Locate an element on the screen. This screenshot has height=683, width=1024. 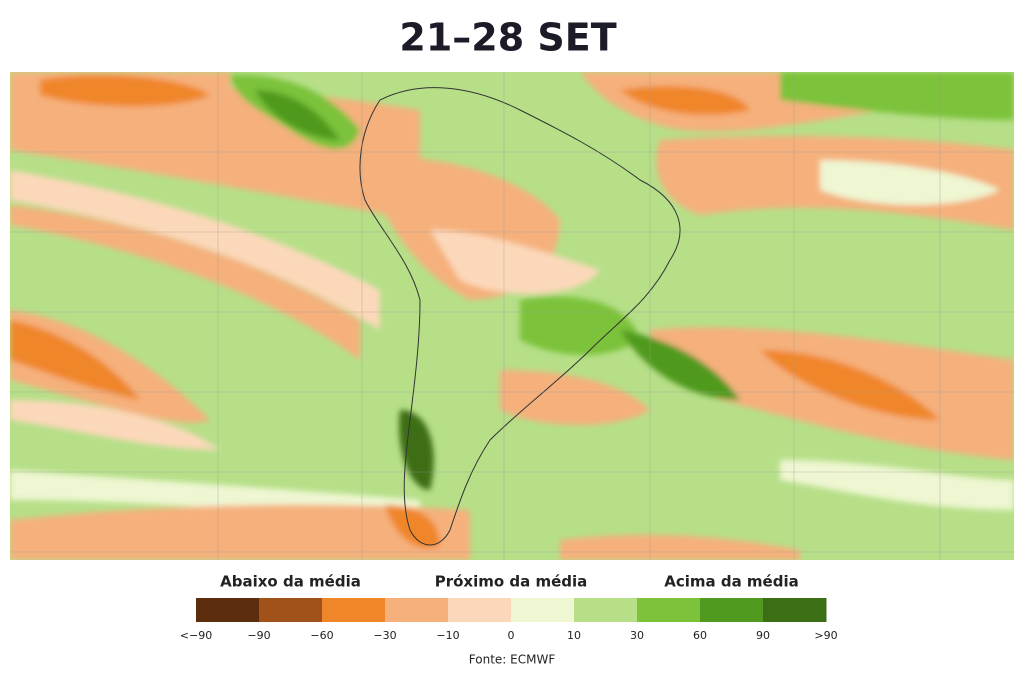
legend-tick-label: 30 is located at coordinates (637, 635).